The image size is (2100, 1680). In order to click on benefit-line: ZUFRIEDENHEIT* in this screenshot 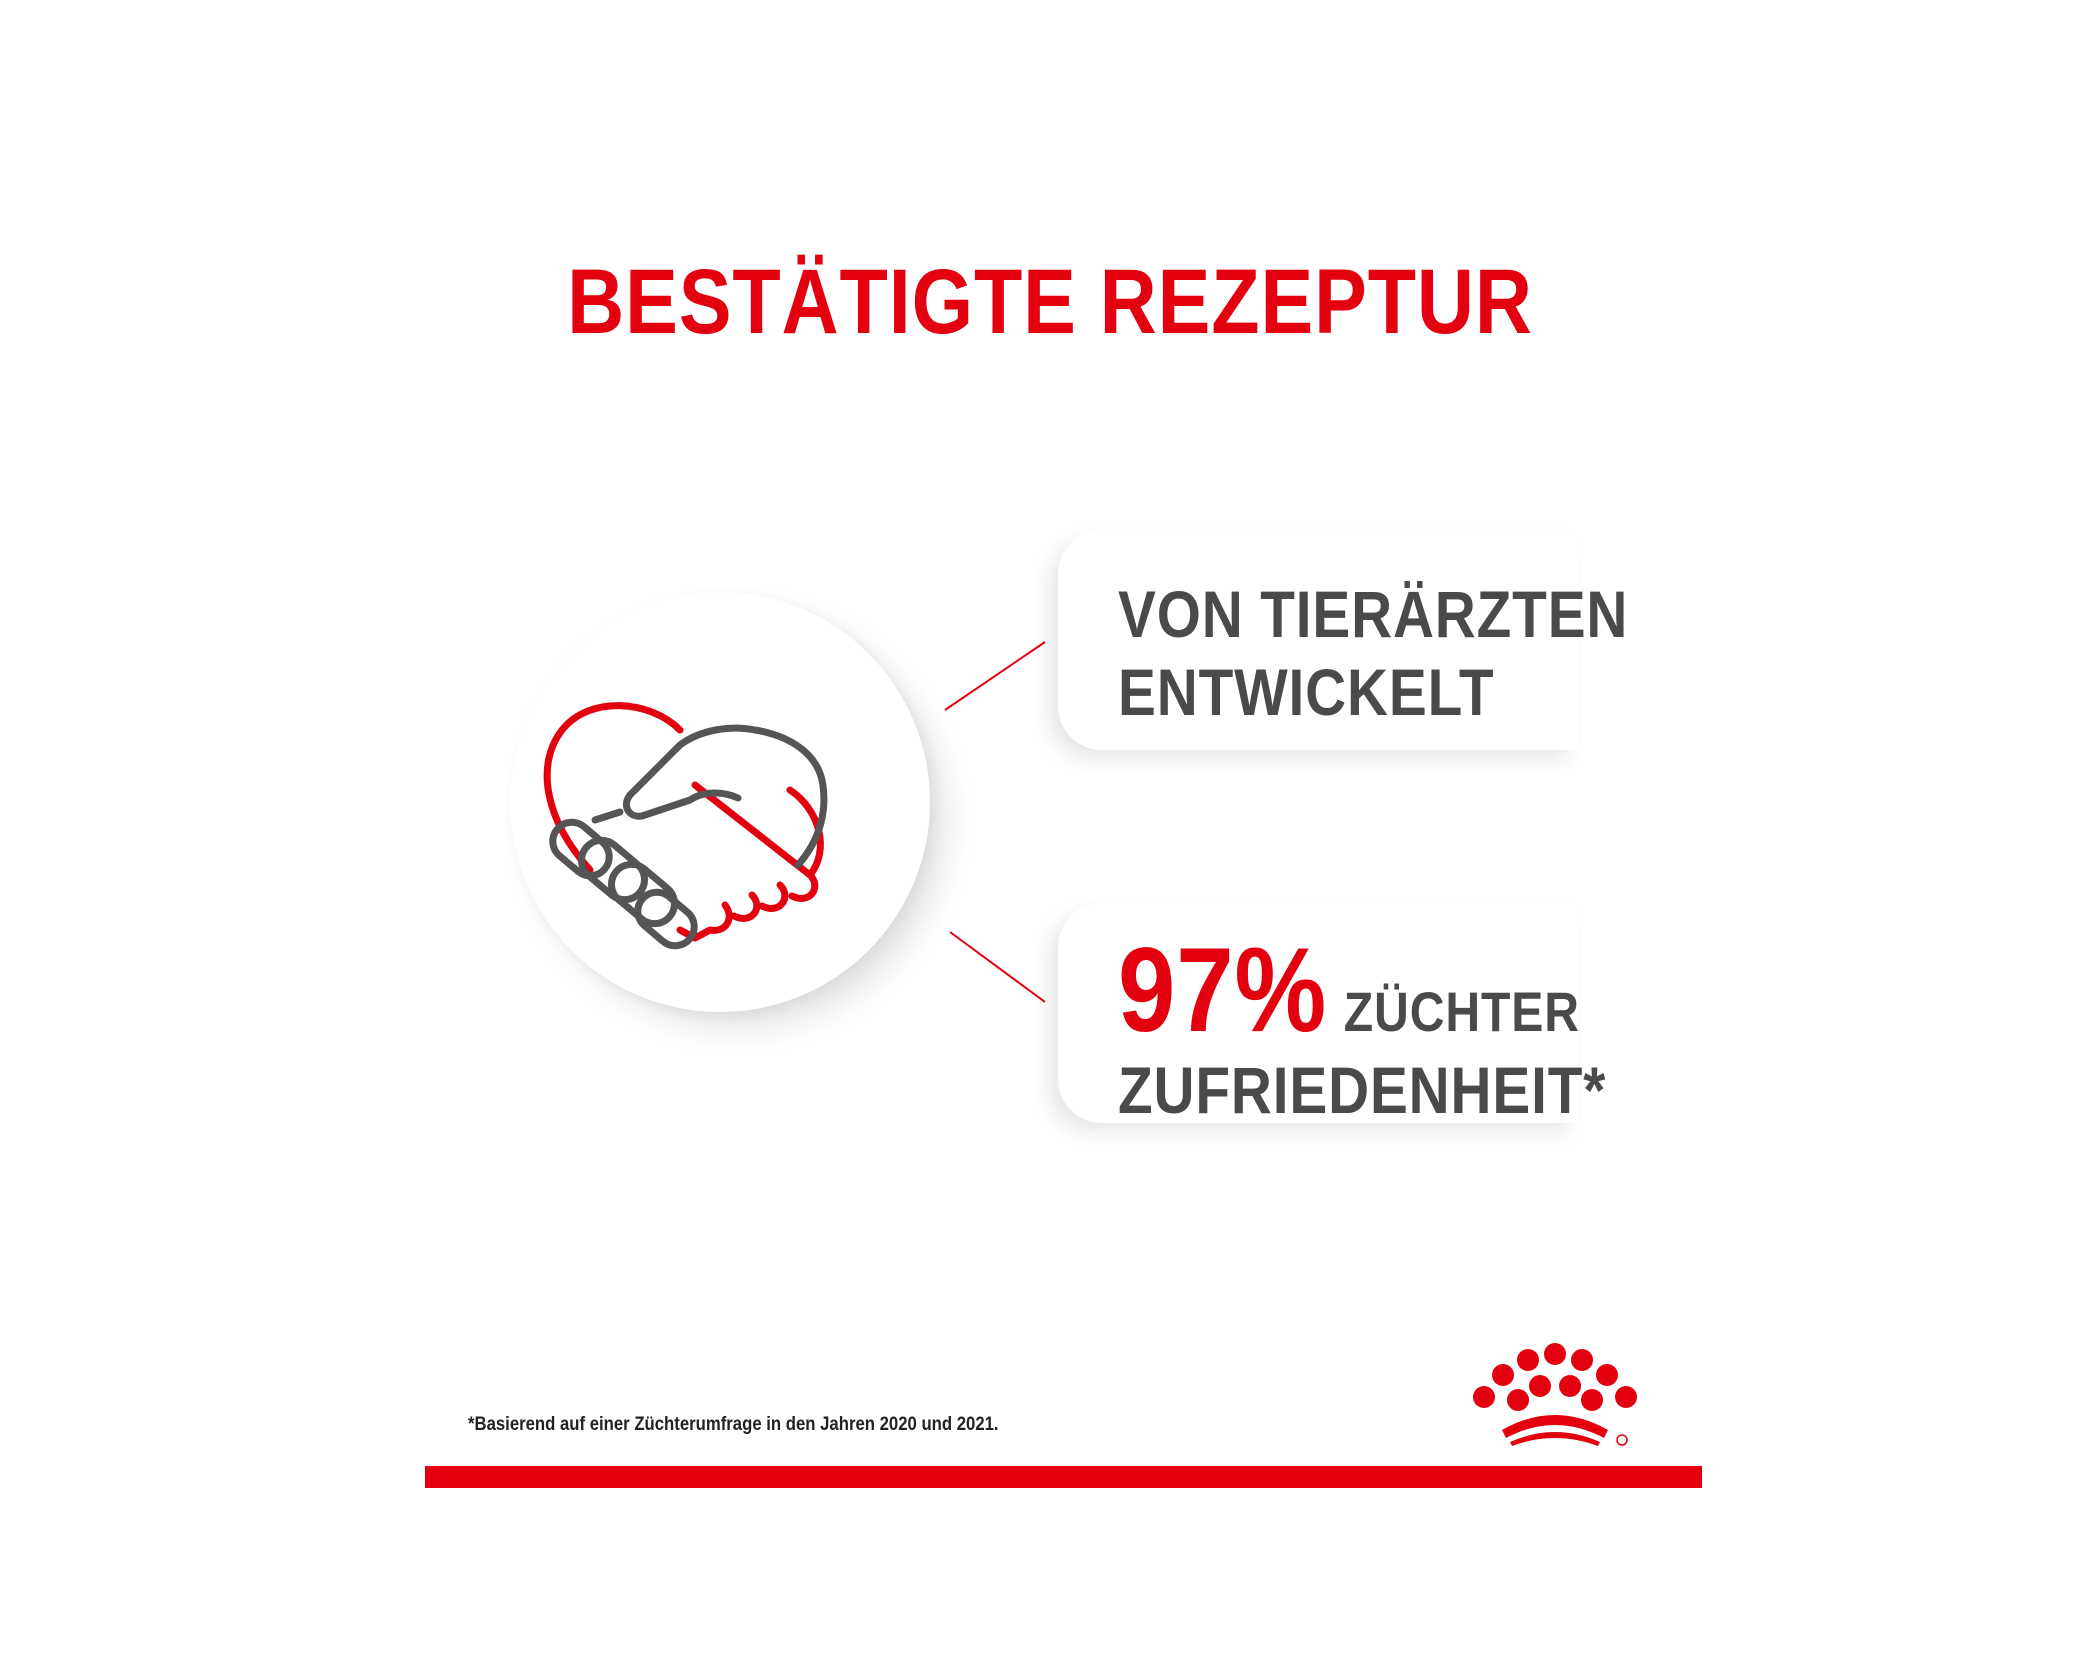, I will do `click(1362, 1090)`.